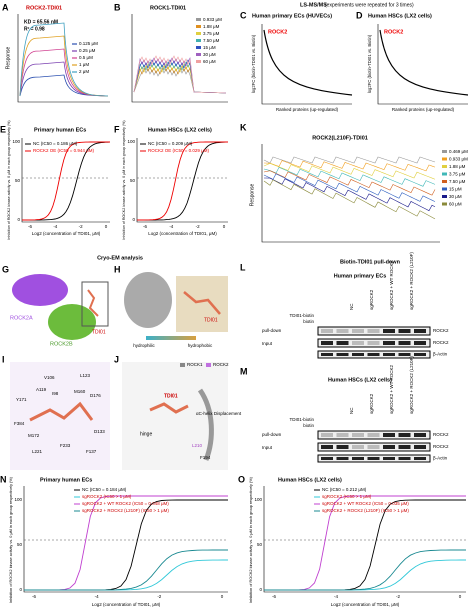  Describe the element at coordinates (243, 127) in the screenshot. I see `panel-letter: K` at that location.